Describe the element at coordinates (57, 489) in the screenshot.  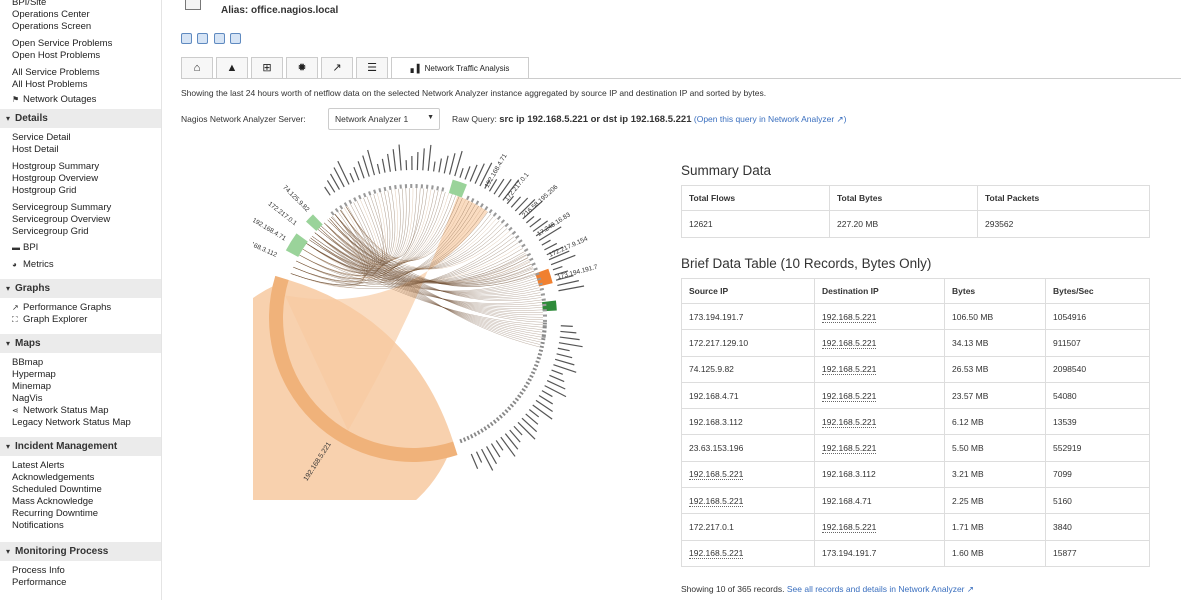
I see `sidebar-item-scheduled-downtime: Scheduled Downtime` at that location.